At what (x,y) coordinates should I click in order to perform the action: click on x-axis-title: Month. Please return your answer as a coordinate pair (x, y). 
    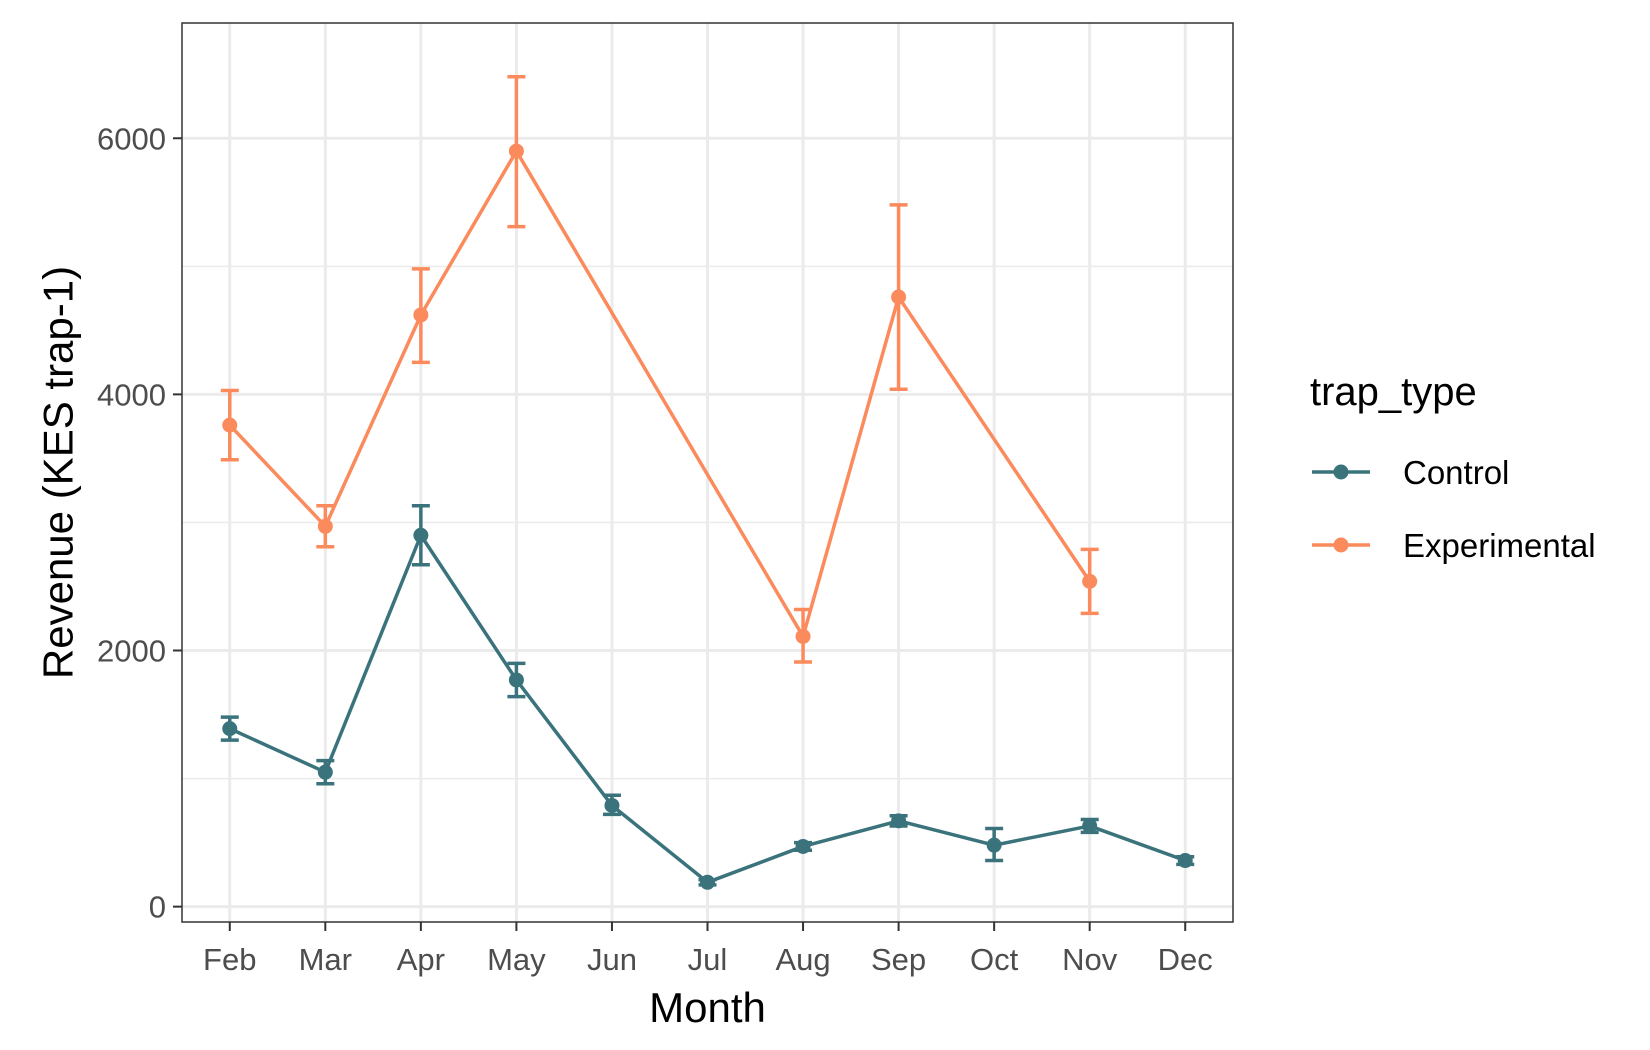
    Looking at the image, I should click on (707, 1007).